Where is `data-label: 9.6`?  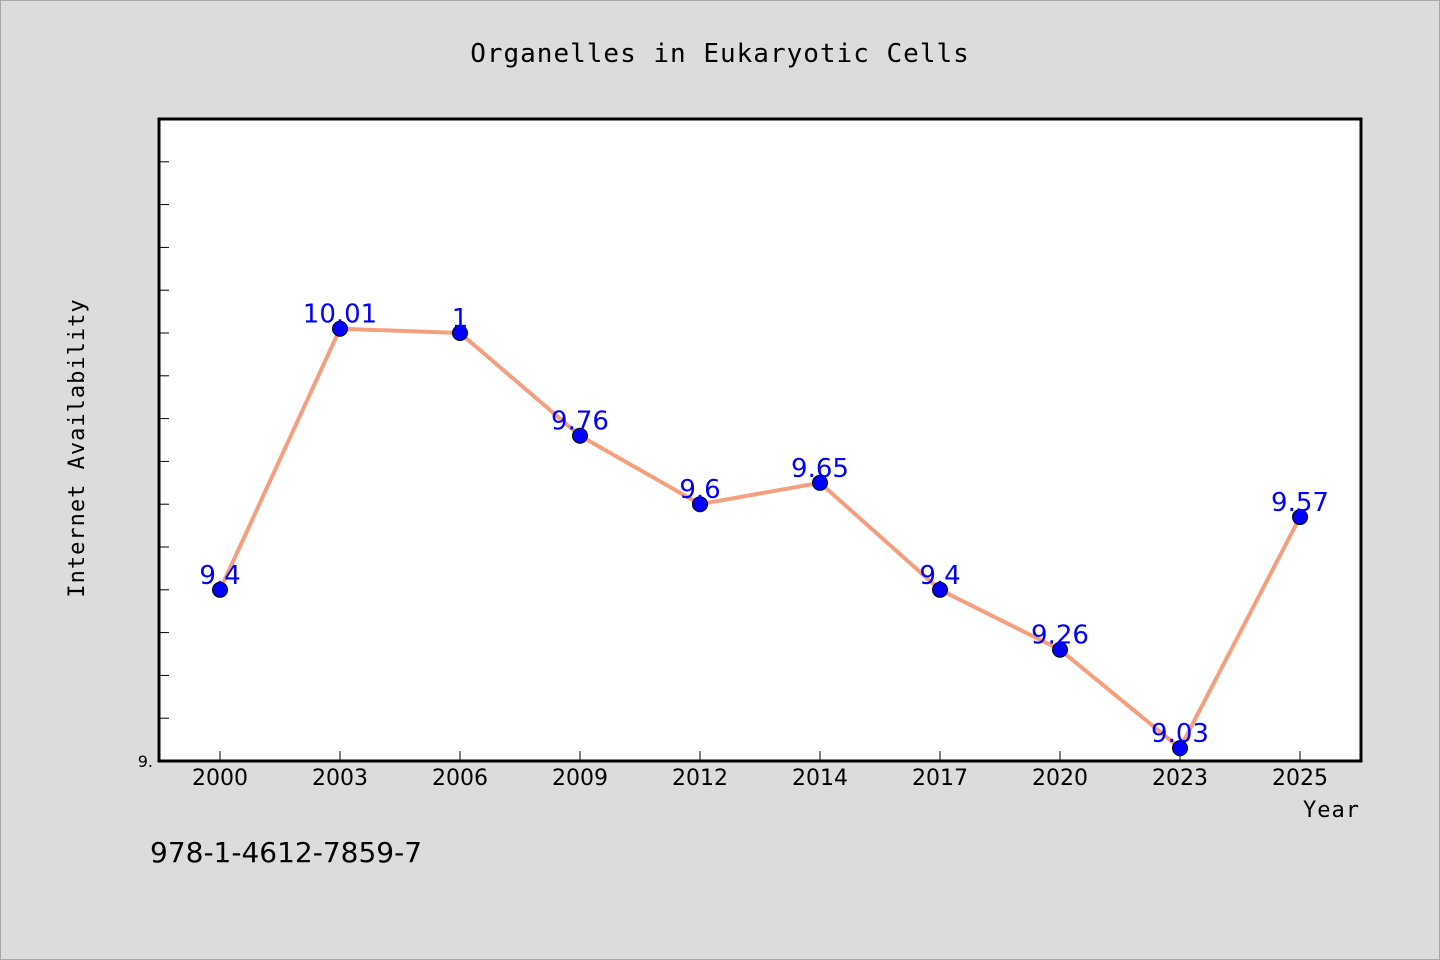
data-label: 9.6 is located at coordinates (699, 490).